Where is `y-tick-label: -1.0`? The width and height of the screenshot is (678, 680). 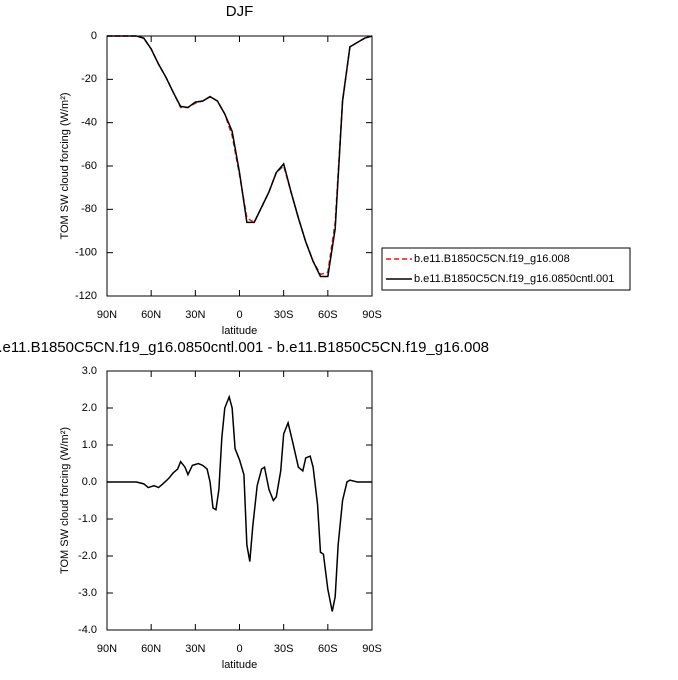 y-tick-label: -1.0 is located at coordinates (87, 519).